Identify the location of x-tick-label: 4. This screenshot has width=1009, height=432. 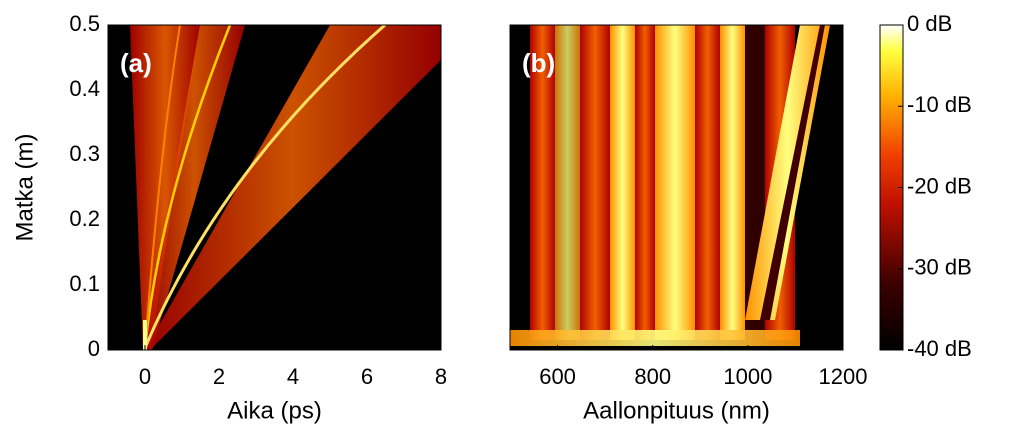
(293, 376).